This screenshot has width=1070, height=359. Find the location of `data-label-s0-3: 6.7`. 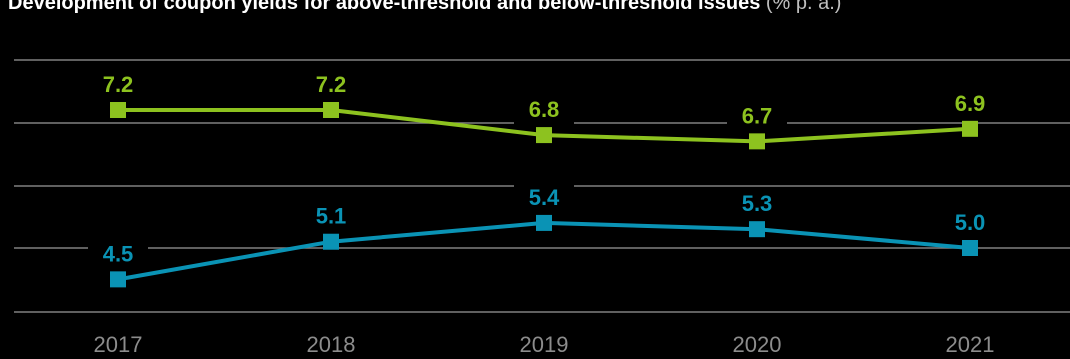

data-label-s0-3: 6.7 is located at coordinates (757, 115).